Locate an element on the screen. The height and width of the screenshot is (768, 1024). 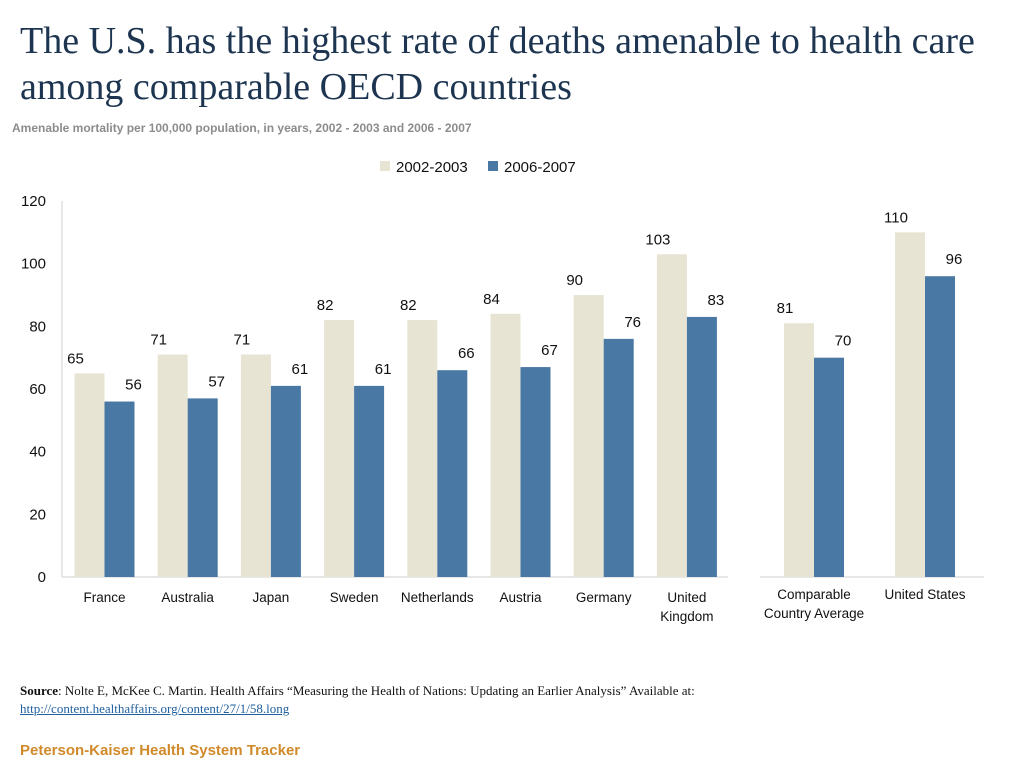
y-tick-label: 120 is located at coordinates (33, 201).